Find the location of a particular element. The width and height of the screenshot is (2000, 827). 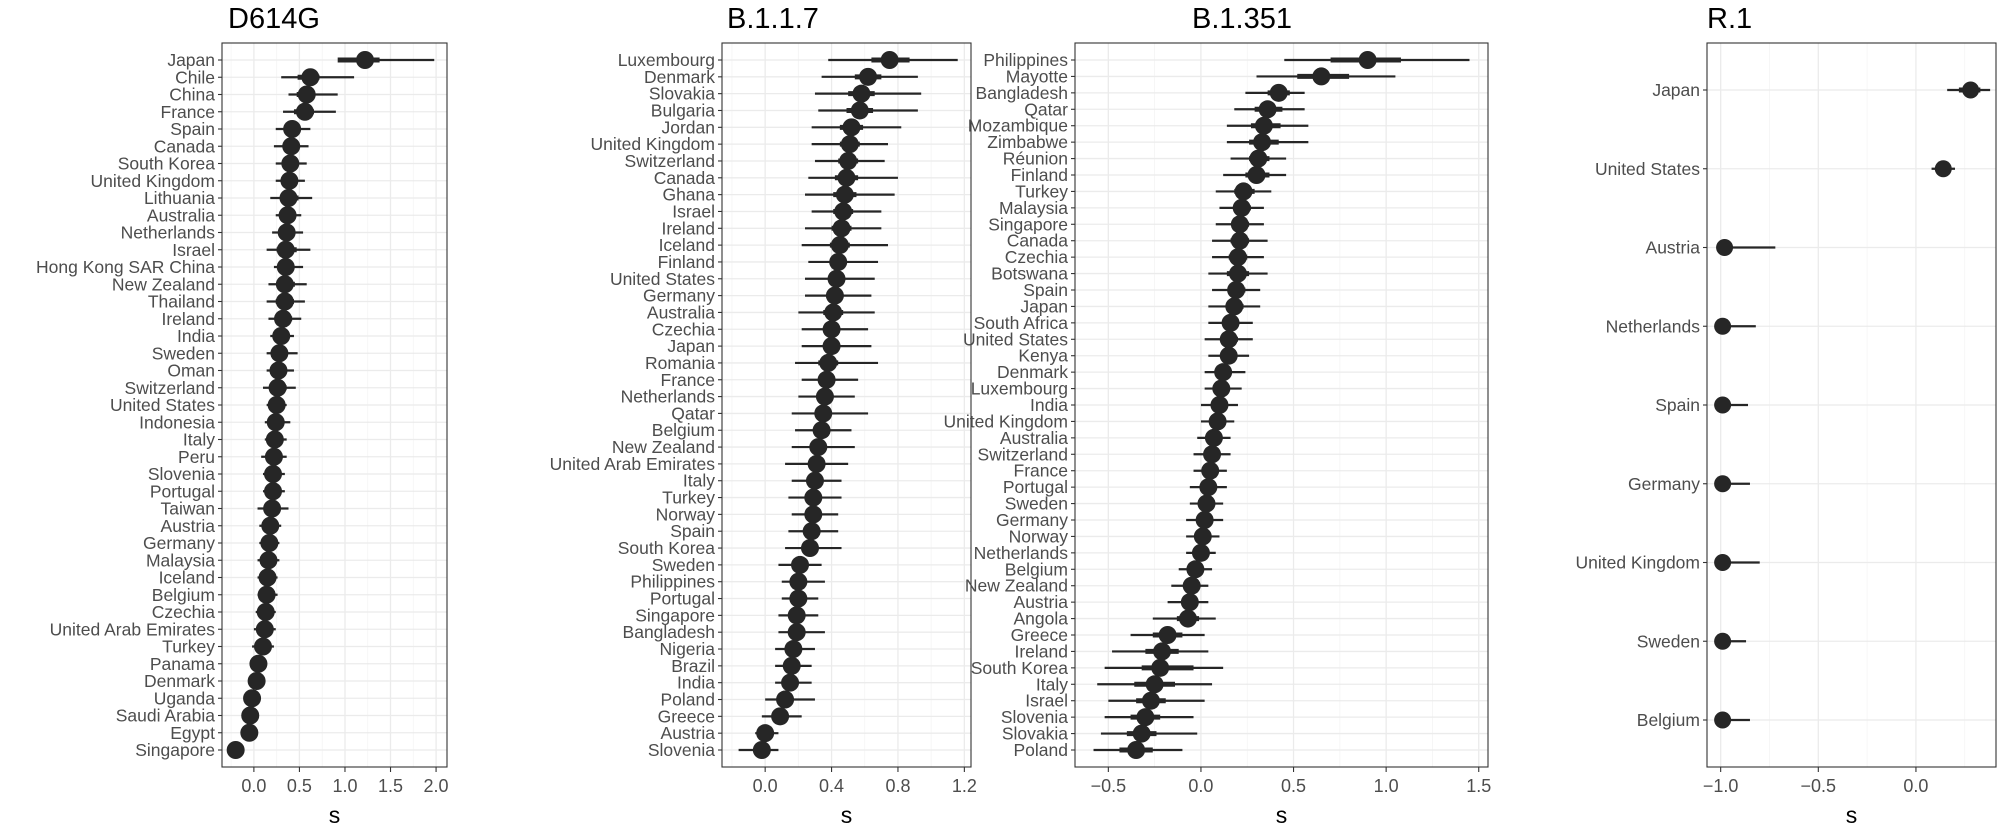

country-label: Singapore is located at coordinates (175, 750).